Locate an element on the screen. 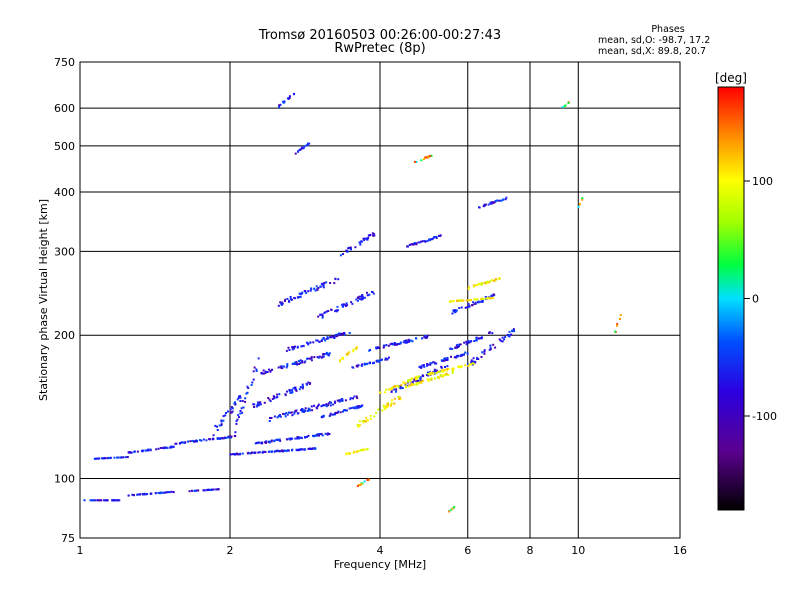 The image size is (800, 600). x-tick-label: 10 is located at coordinates (578, 550).